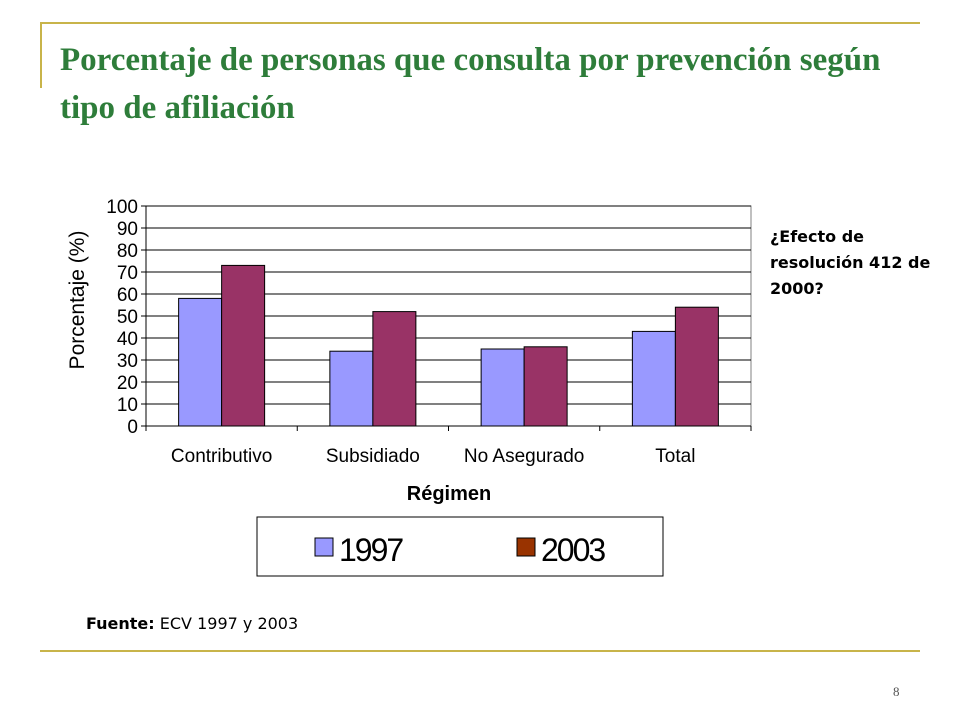 Image resolution: width=960 pixels, height=720 pixels. What do you see at coordinates (122, 207) in the screenshot?
I see `y-tick-label: 100` at bounding box center [122, 207].